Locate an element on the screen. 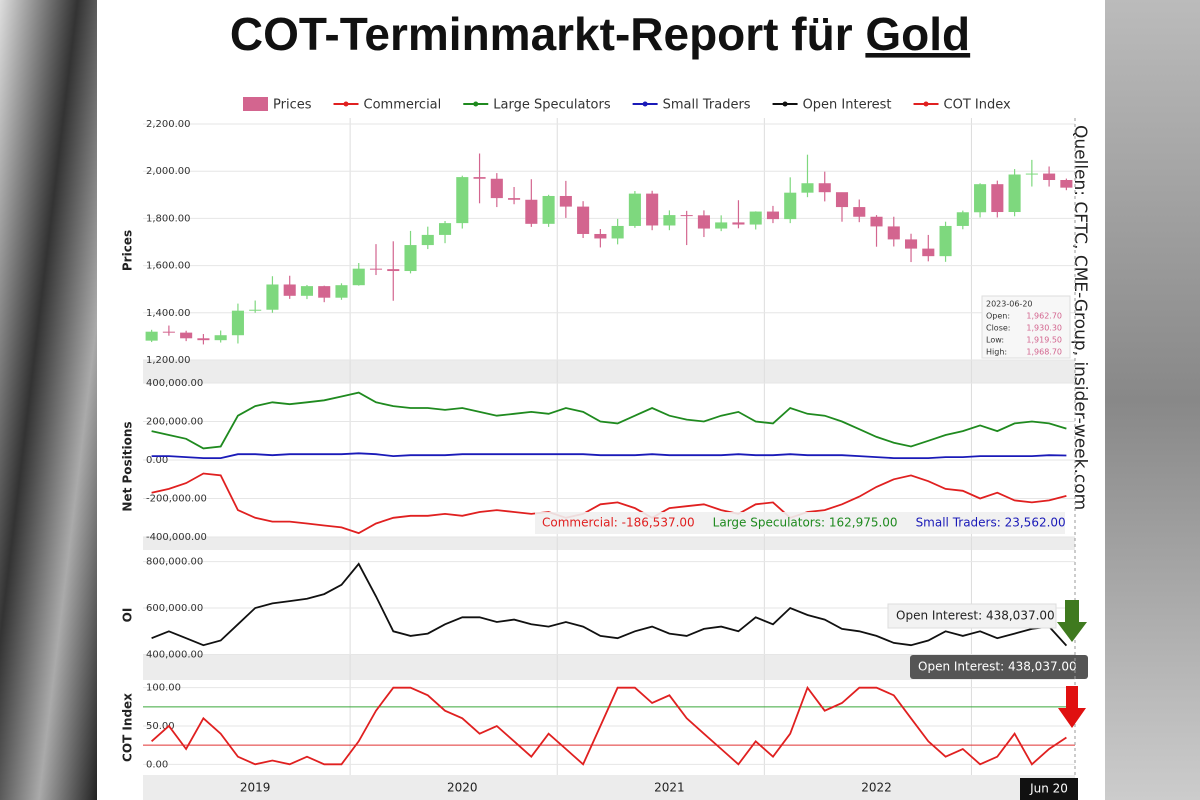 Image resolution: width=1200 pixels, height=800 pixels. tooltip-label: High: is located at coordinates (996, 352).